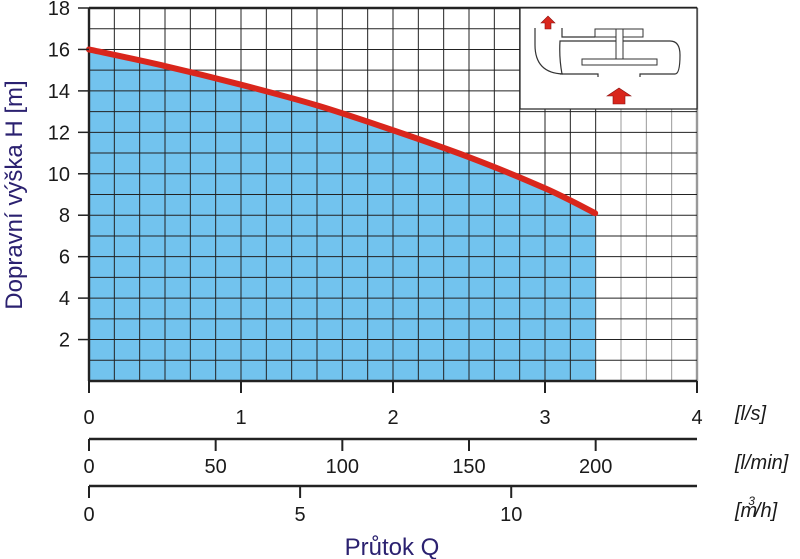  Describe the element at coordinates (59, 133) in the screenshot. I see `y-tick-label: 12` at that location.